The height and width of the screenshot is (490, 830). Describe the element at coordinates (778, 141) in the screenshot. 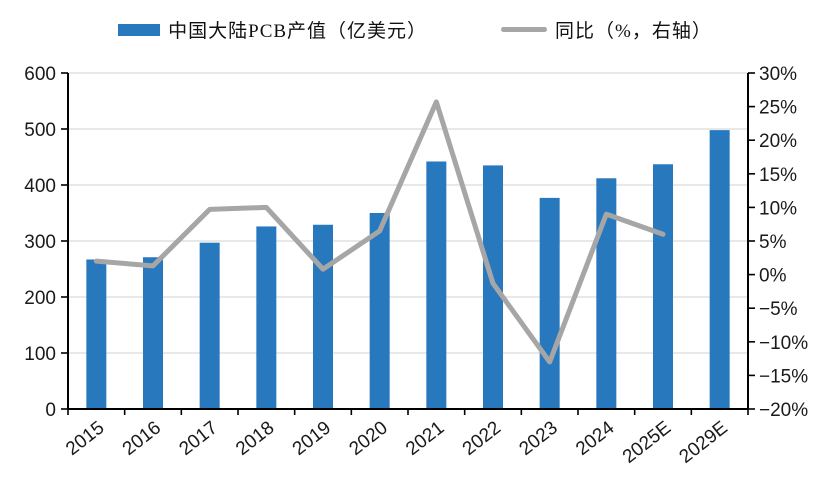

I see `right-axis-label-20%: 20%` at that location.